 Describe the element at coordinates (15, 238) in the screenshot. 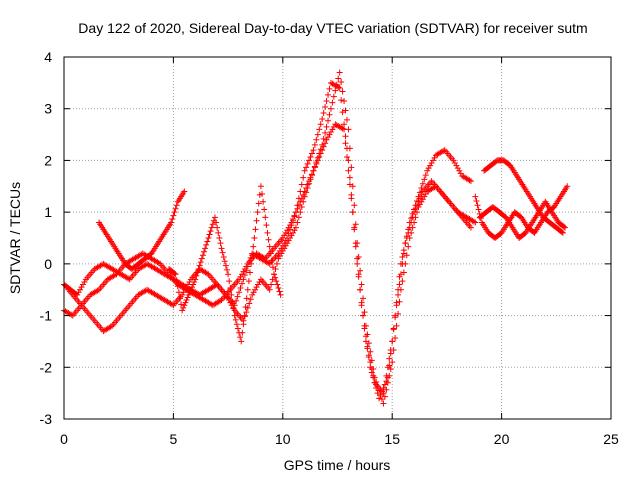

I see `y-axis-label: SDTVAR / TECUs` at that location.